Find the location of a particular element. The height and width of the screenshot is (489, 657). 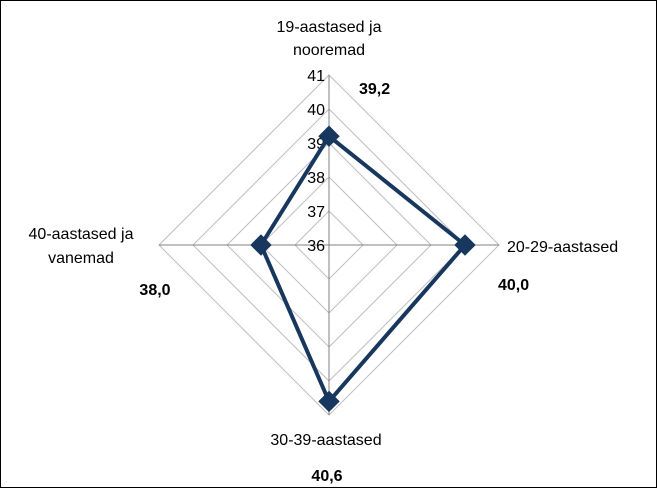

tick-label: 40 is located at coordinates (316, 110).